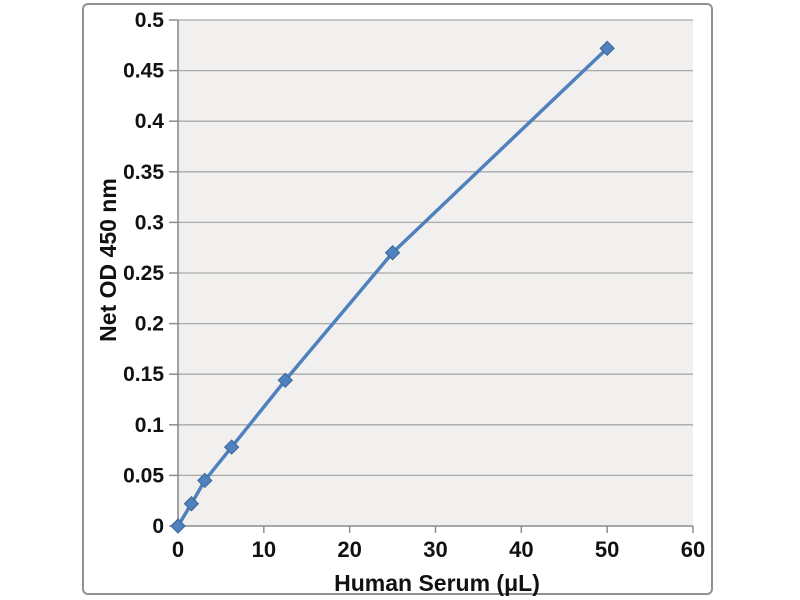 This screenshot has width=800, height=600. What do you see at coordinates (521, 549) in the screenshot?
I see `x-tick-label: 40` at bounding box center [521, 549].